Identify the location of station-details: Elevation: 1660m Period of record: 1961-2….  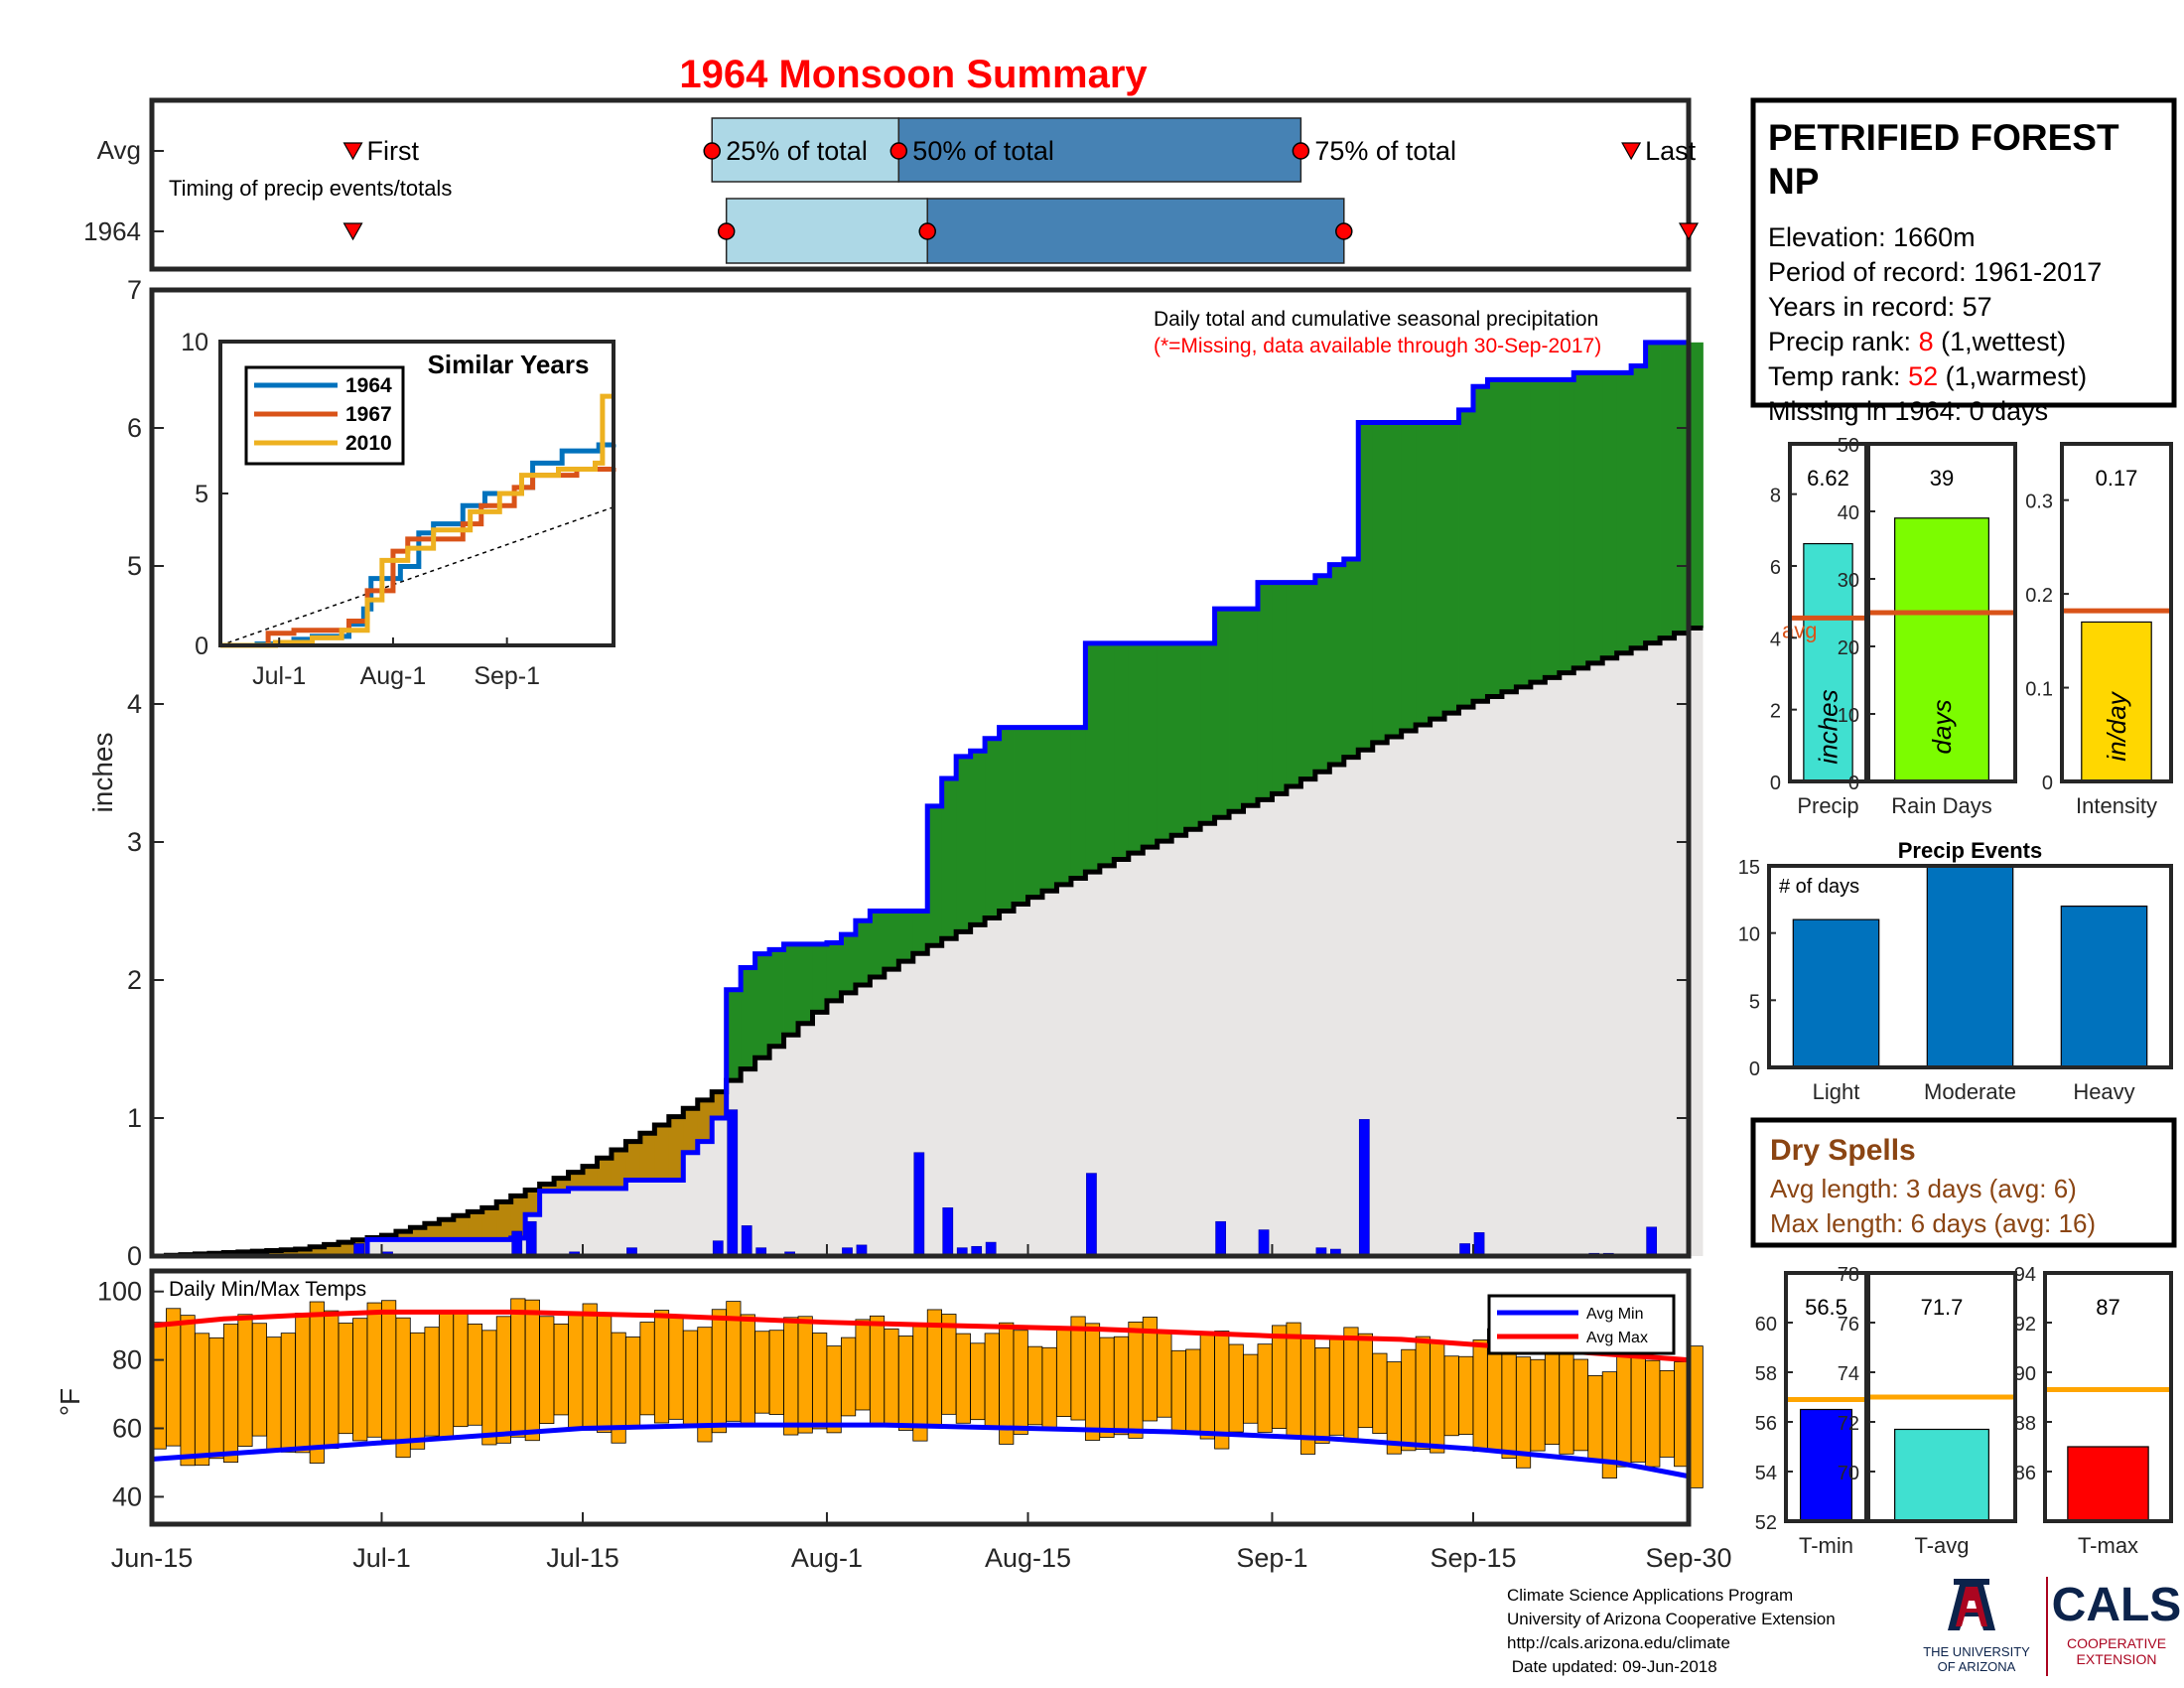
(1935, 324).